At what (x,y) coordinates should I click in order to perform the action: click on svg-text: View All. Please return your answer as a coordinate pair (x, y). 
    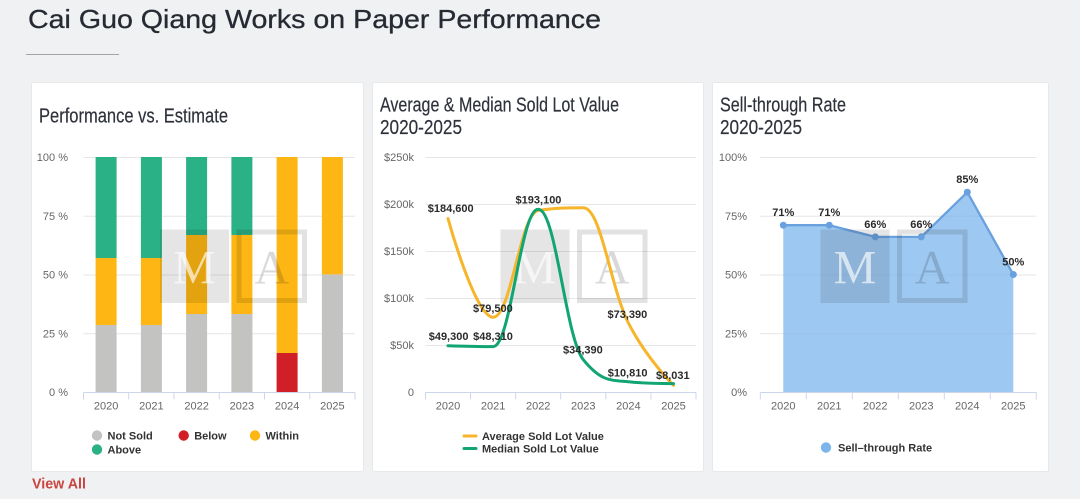
    Looking at the image, I should click on (59, 484).